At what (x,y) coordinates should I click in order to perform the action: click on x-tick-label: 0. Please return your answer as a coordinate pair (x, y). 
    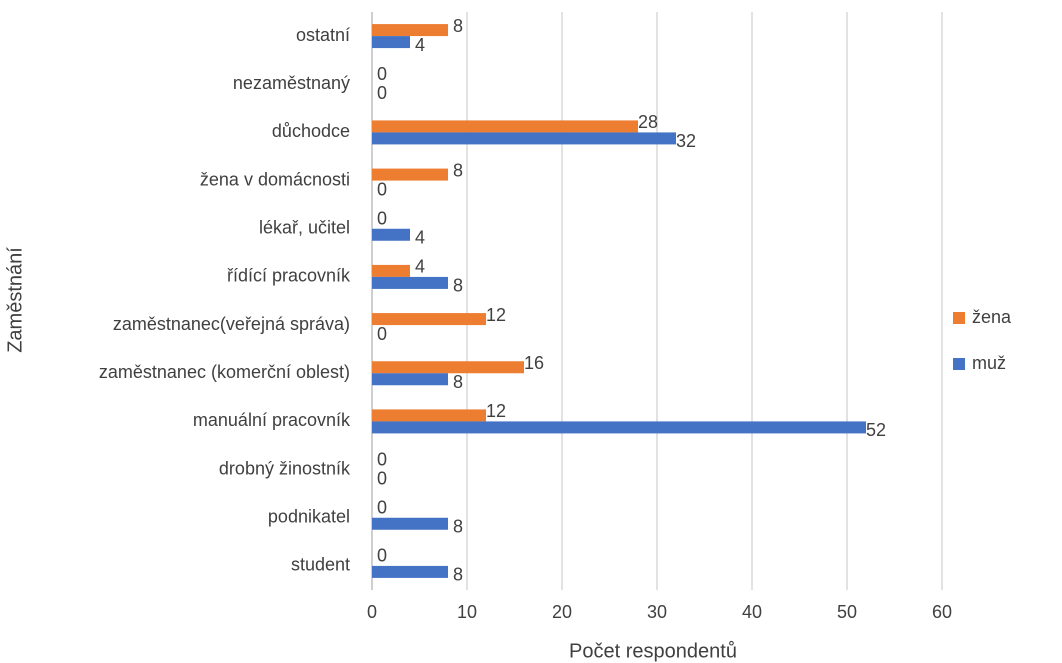
    Looking at the image, I should click on (372, 612).